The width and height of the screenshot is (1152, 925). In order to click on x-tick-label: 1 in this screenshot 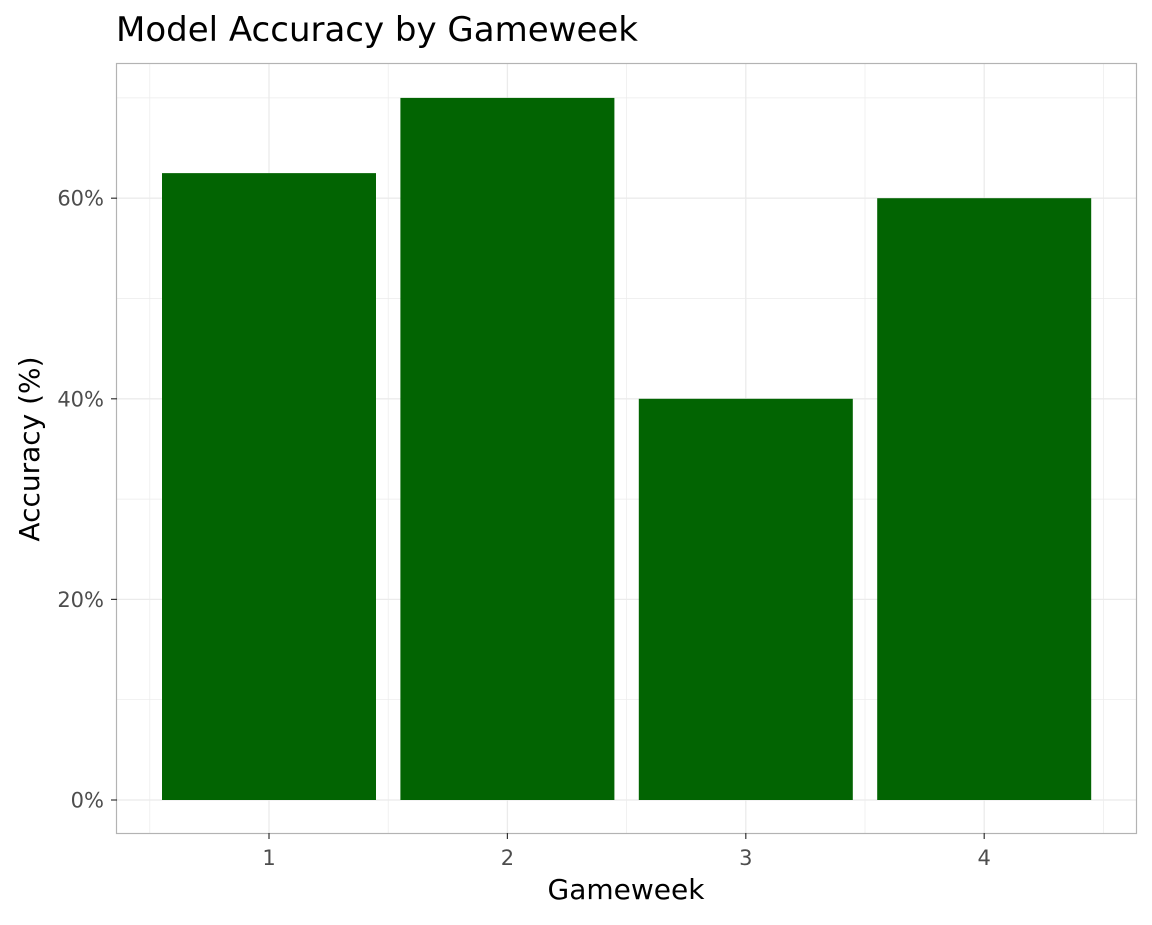, I will do `click(268, 858)`.